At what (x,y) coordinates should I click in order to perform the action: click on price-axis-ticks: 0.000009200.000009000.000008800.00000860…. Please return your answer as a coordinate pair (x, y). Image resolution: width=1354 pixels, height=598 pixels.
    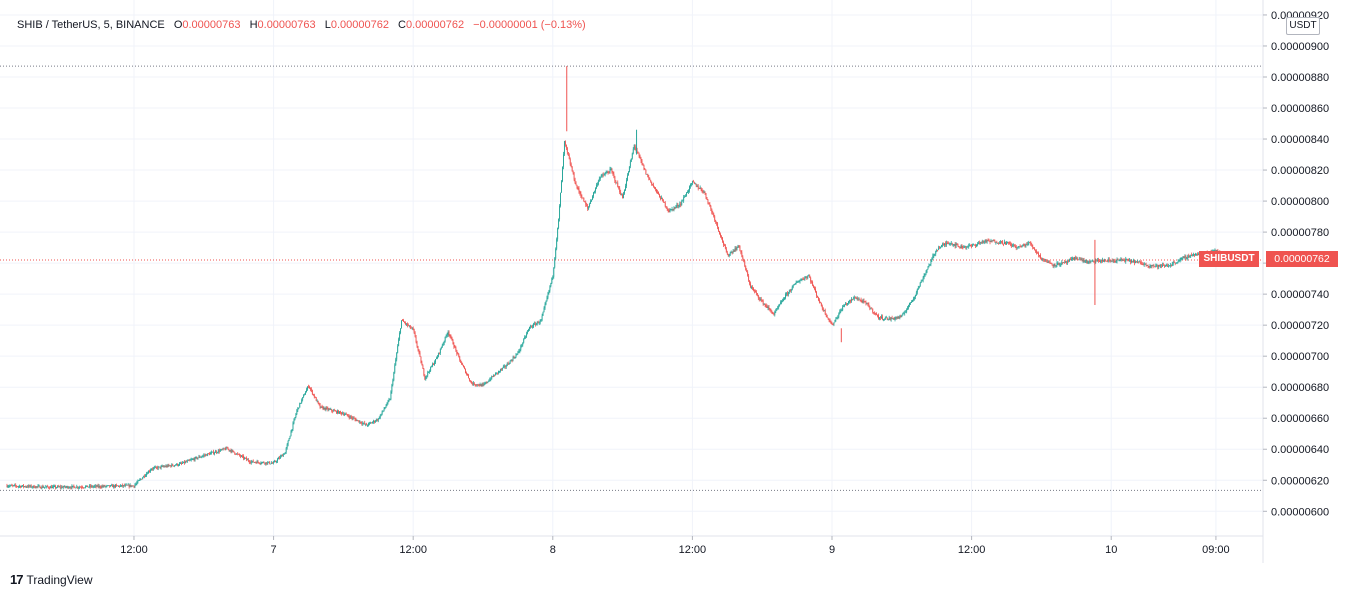
    Looking at the image, I should click on (1296, 264).